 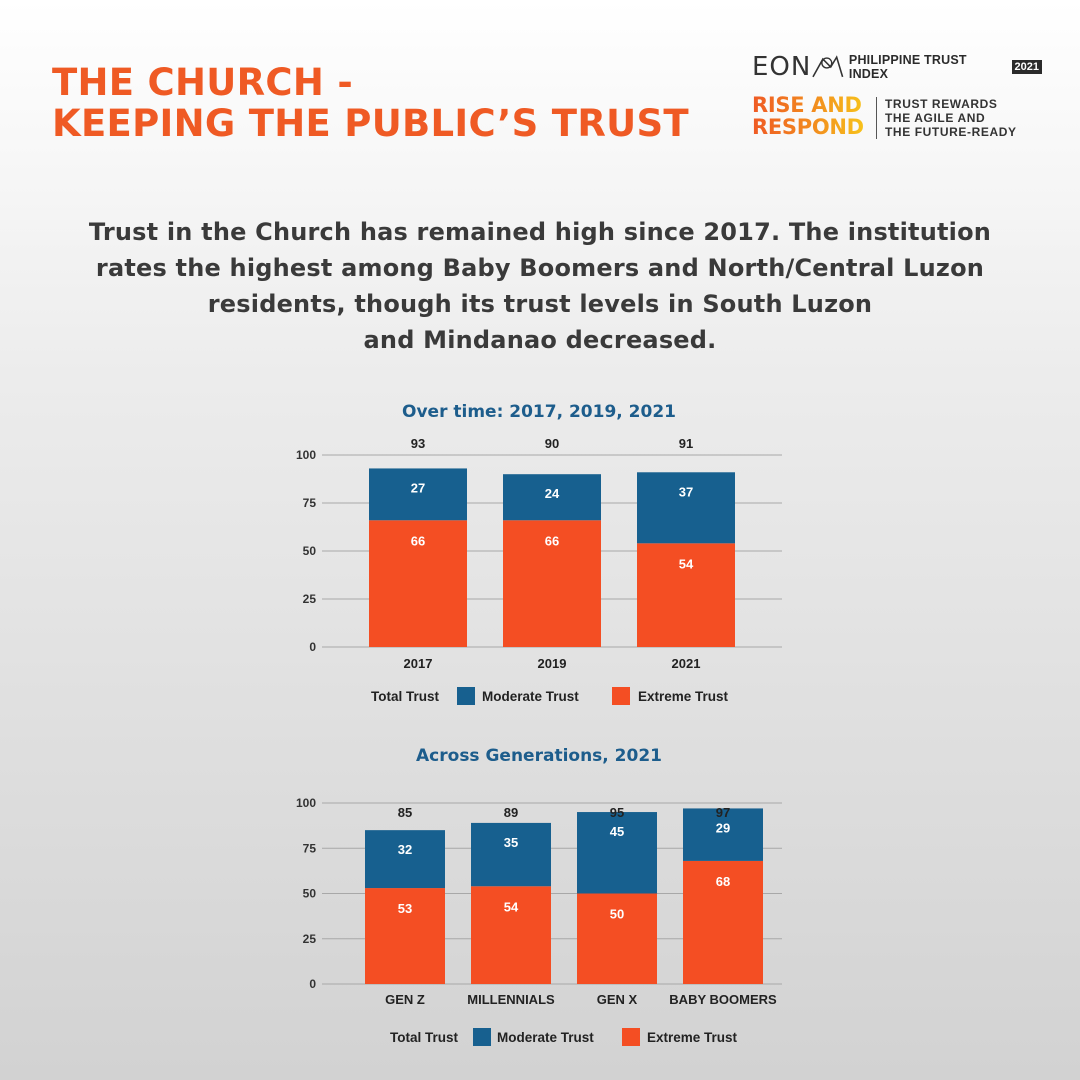 I want to click on moderate-trust-label: 24, so click(x=552, y=493).